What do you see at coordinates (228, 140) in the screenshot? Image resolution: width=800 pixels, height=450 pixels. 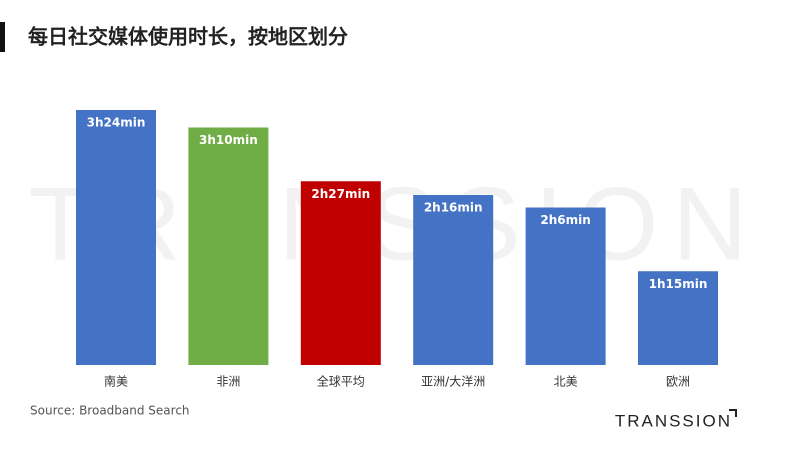 I see `value-label: 3h10min` at bounding box center [228, 140].